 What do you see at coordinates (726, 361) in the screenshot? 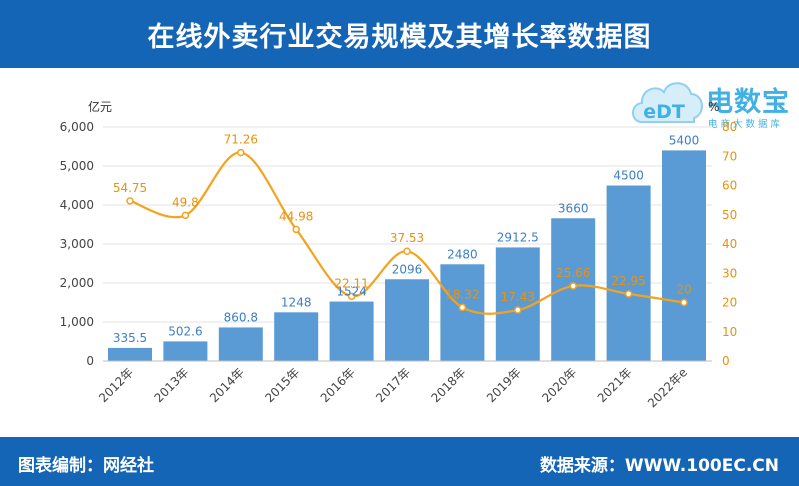
I see `right-tick-label: 0` at bounding box center [726, 361].